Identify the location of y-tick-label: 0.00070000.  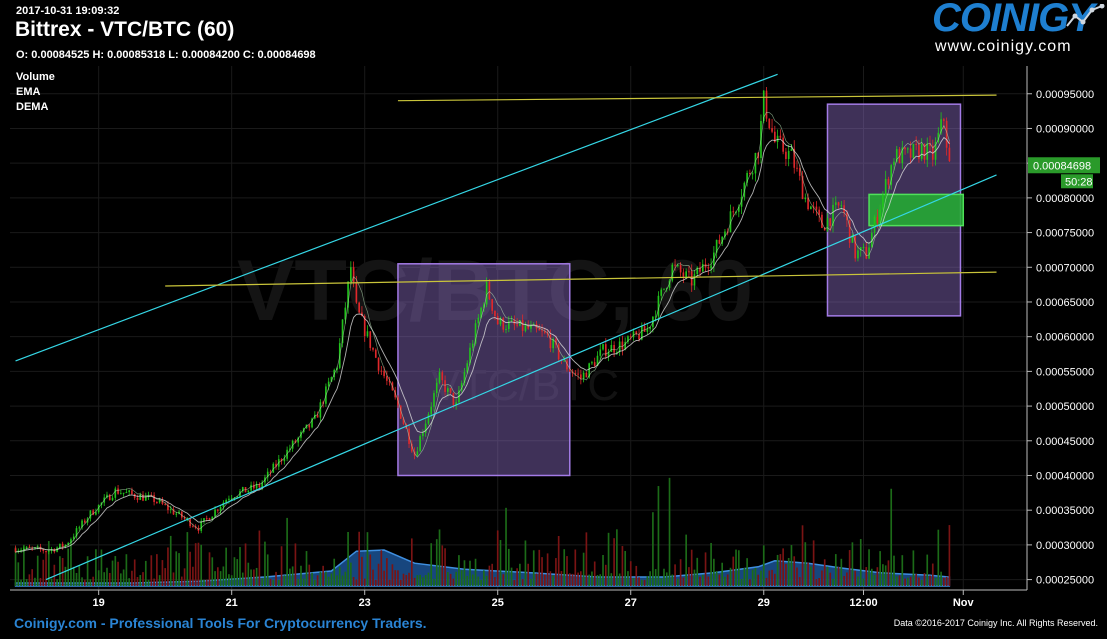
(1065, 268).